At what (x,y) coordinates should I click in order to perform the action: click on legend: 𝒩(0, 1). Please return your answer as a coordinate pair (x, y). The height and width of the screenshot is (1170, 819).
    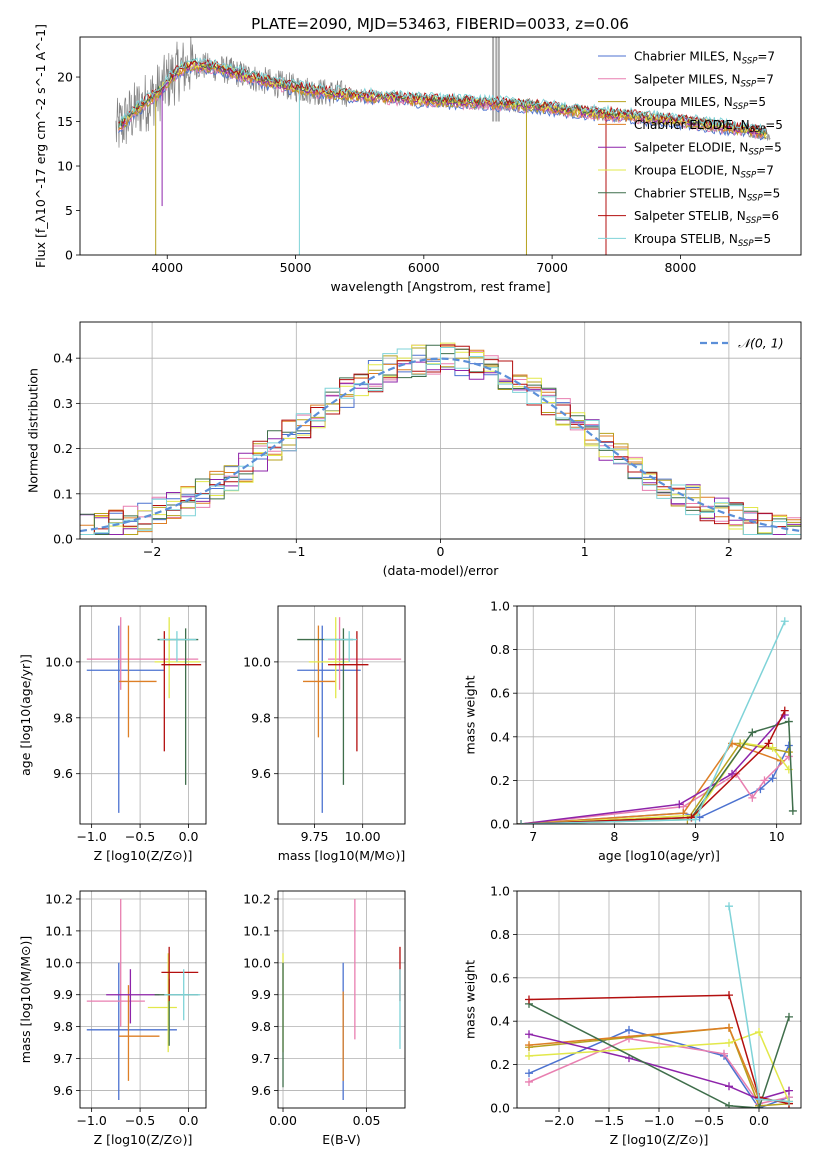
    Looking at the image, I should click on (742, 343).